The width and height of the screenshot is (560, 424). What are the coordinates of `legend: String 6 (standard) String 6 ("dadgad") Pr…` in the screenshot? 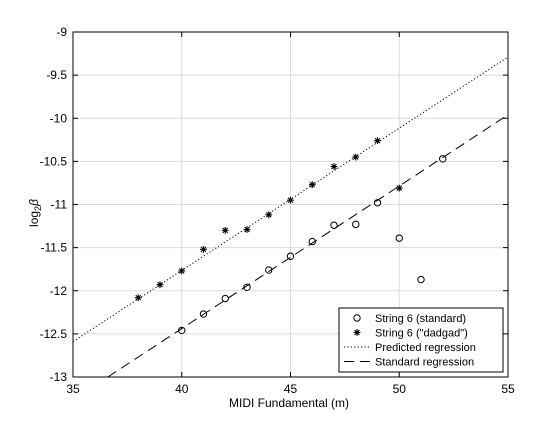 It's located at (421, 340).